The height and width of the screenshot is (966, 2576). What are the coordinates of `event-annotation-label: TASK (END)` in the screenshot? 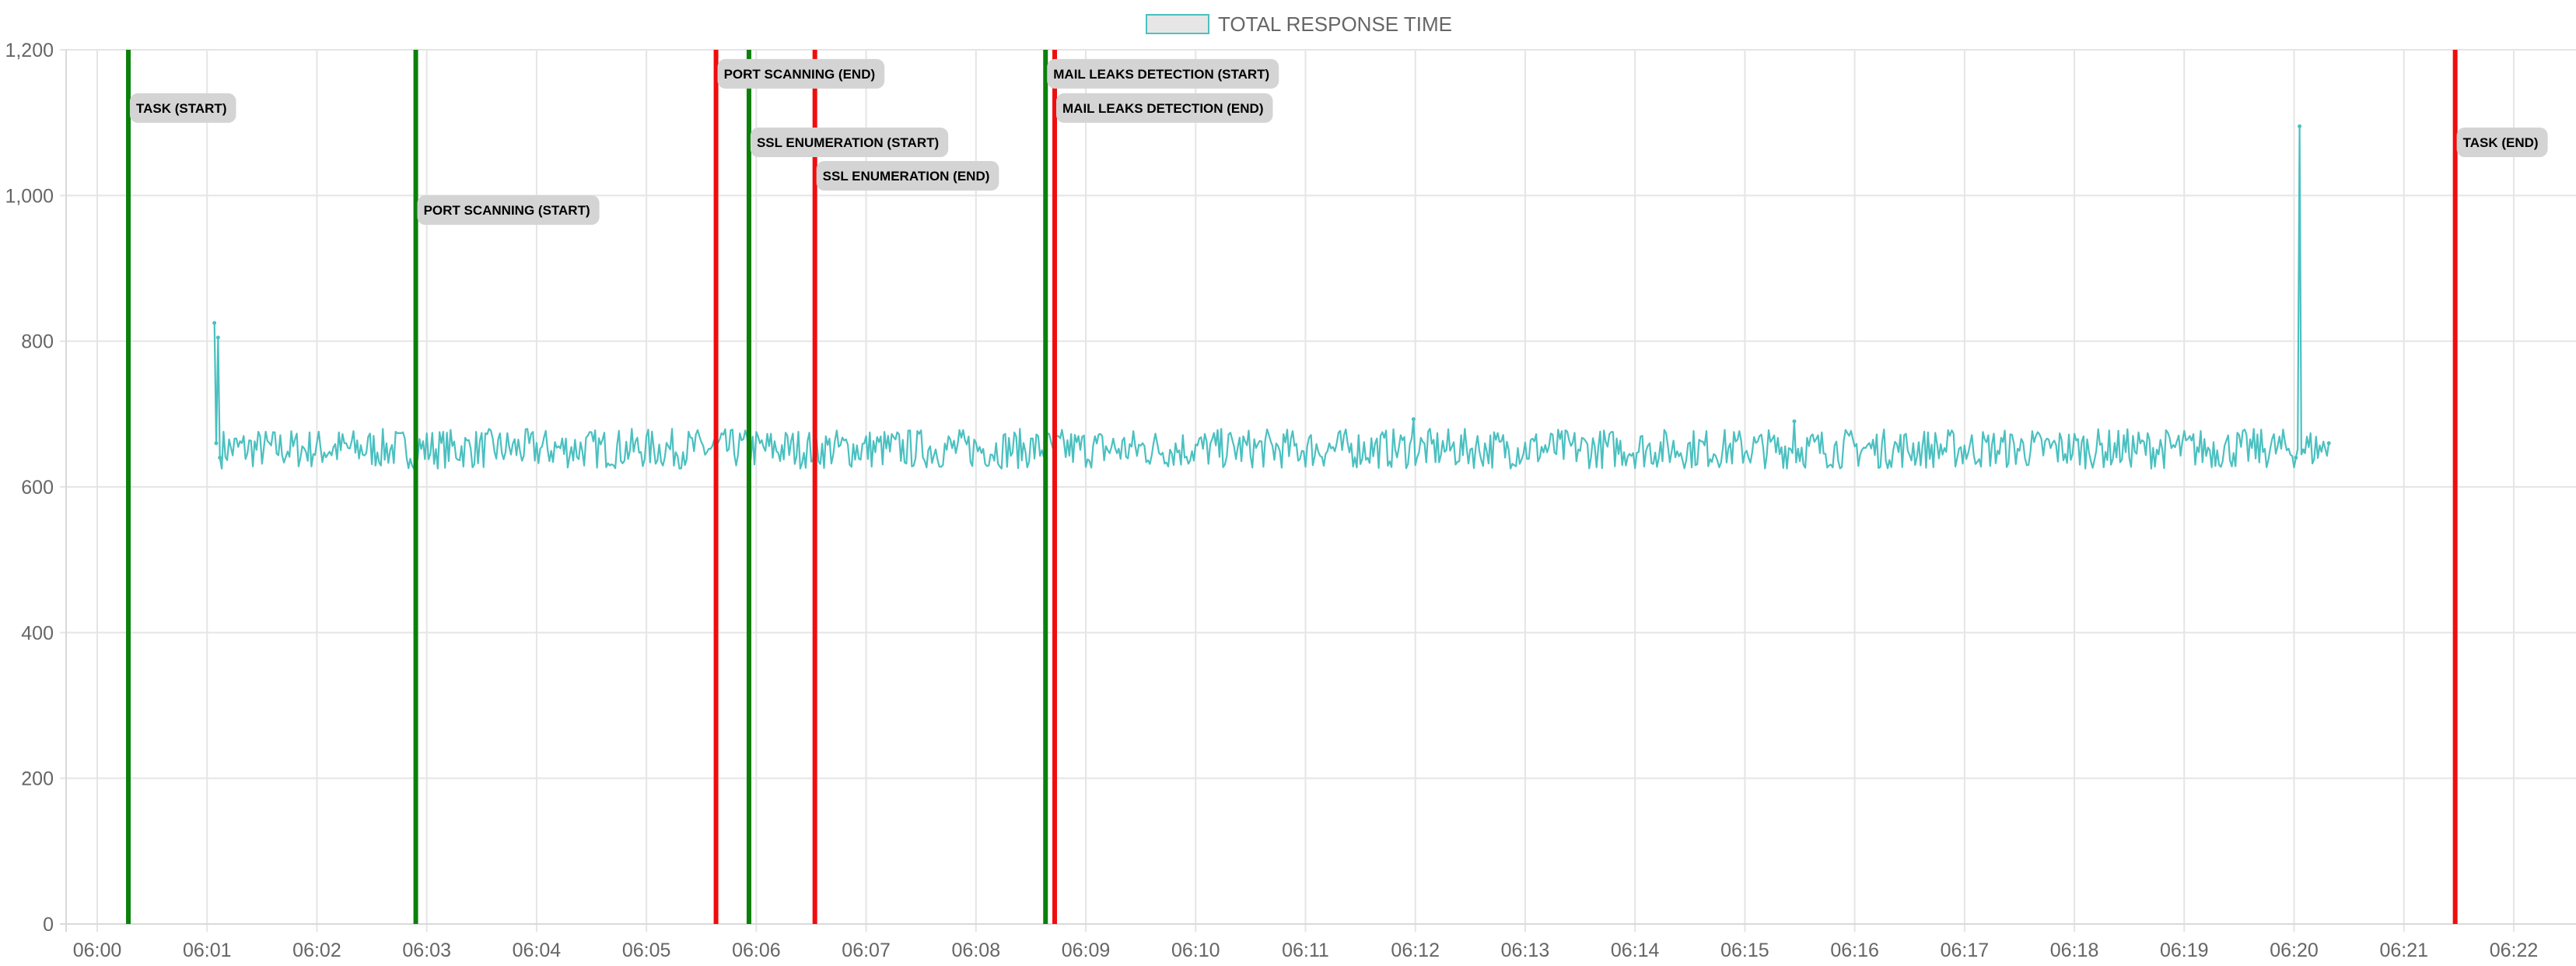 It's located at (2501, 142).